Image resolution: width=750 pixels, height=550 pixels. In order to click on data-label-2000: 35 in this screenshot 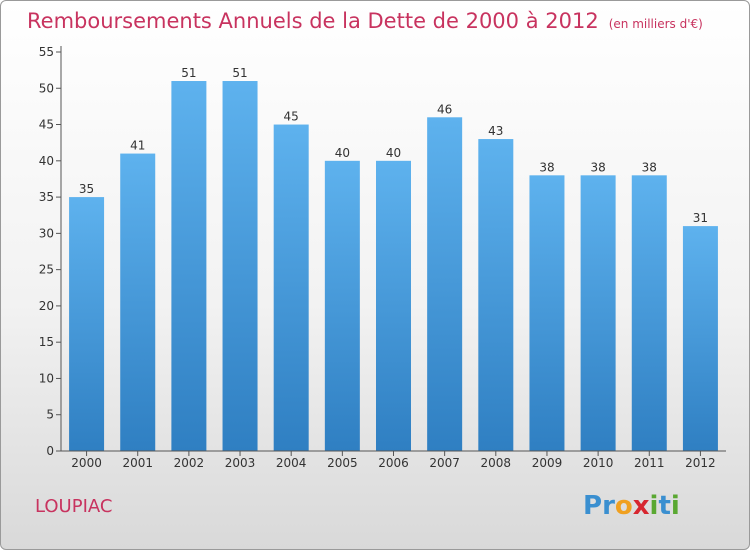, I will do `click(86, 189)`.